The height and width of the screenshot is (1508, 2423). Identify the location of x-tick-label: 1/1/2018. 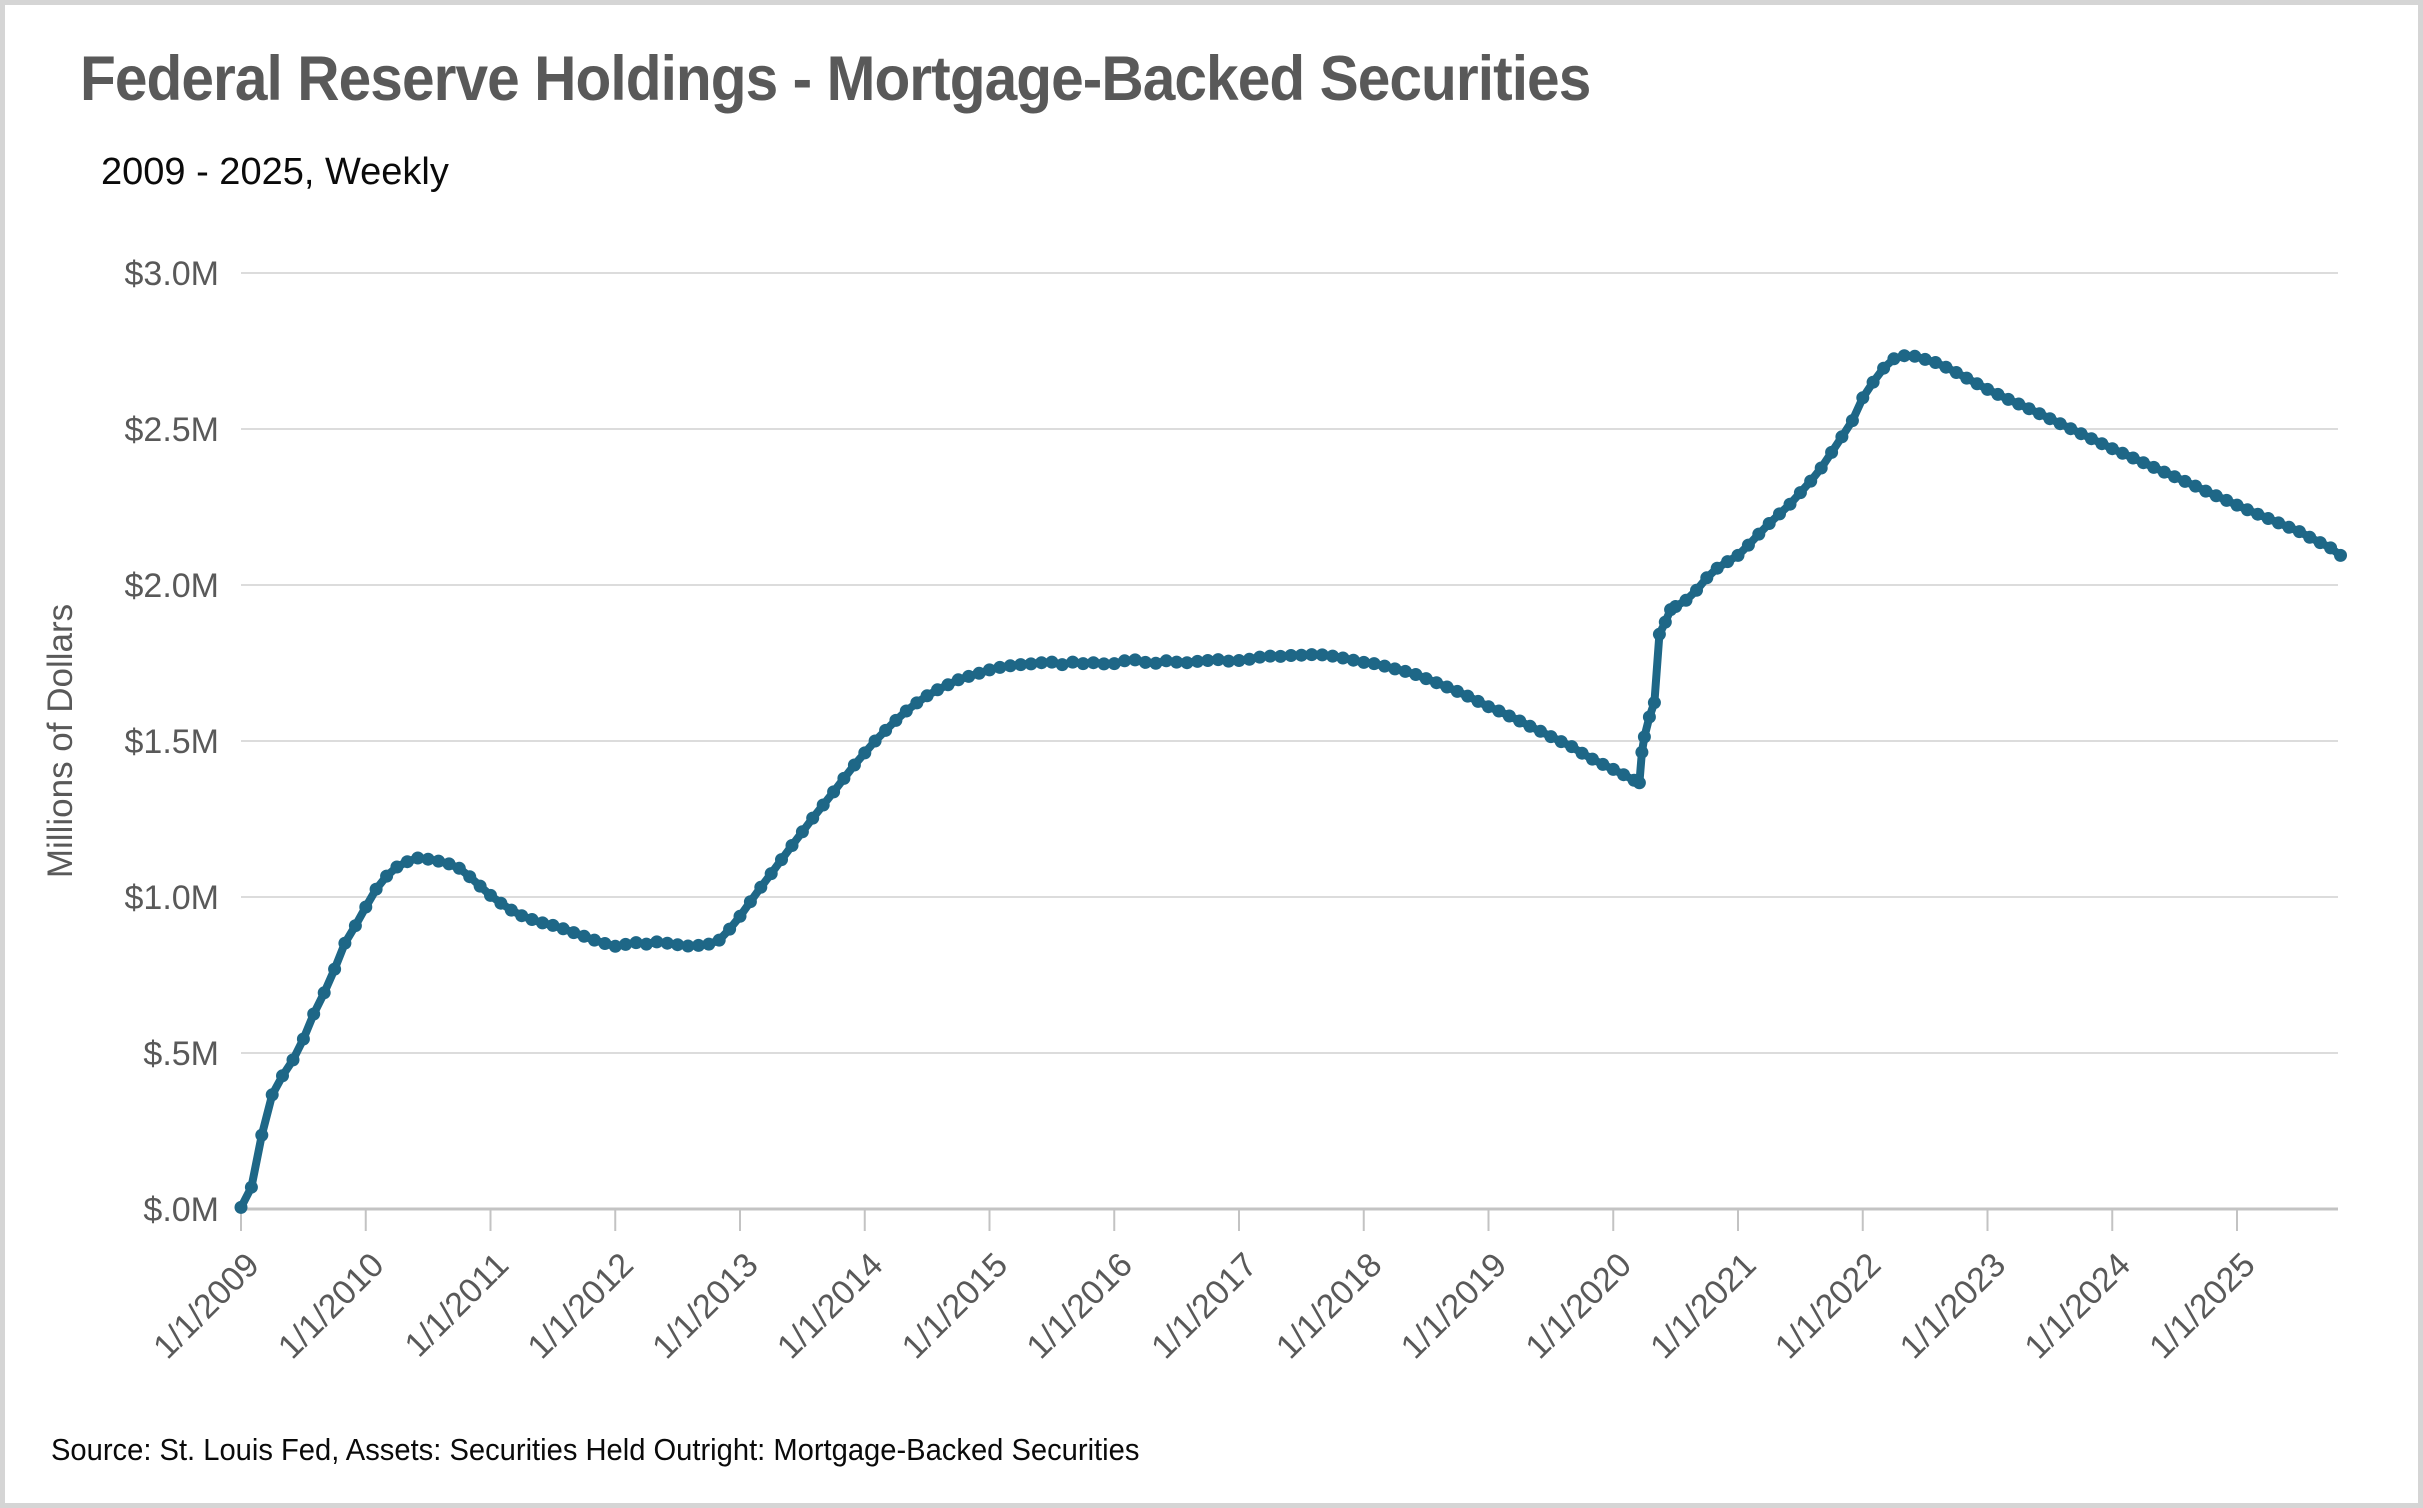
(1329, 1306).